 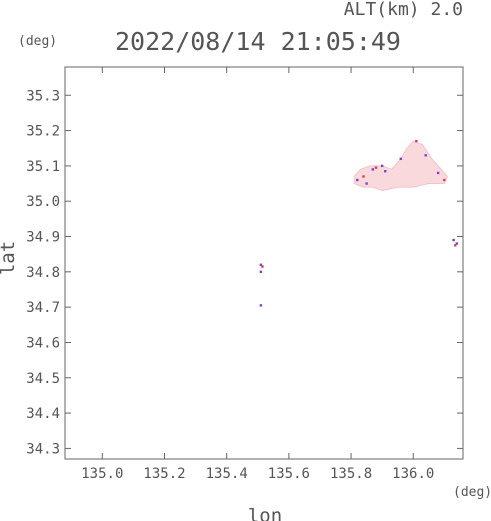 I want to click on x-unit-label: (deg), so click(x=472, y=492).